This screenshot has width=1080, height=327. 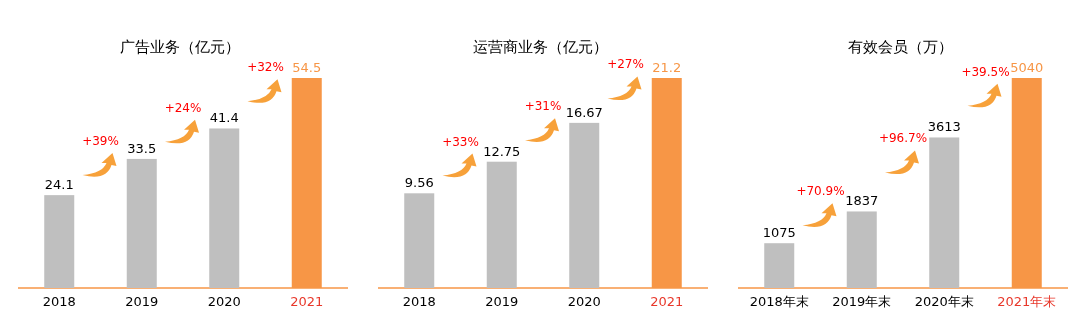 I want to click on text: +32%, so click(x=265, y=67).